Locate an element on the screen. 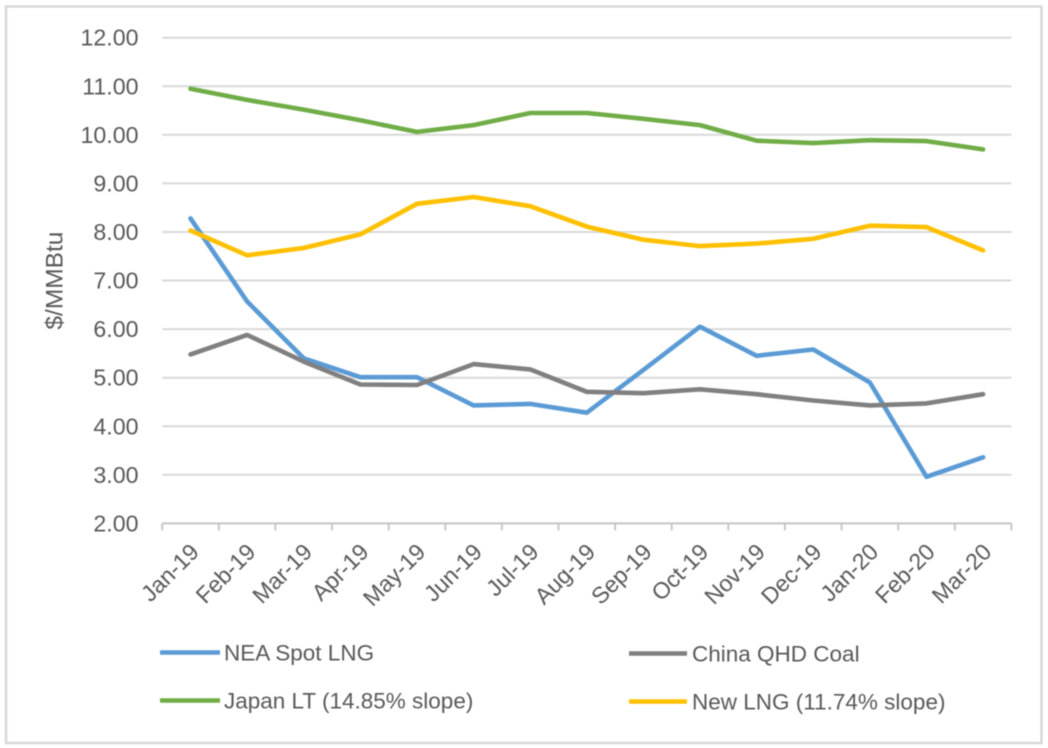 This screenshot has width=1048, height=748. svg-text: 12.00 is located at coordinates (109, 38).